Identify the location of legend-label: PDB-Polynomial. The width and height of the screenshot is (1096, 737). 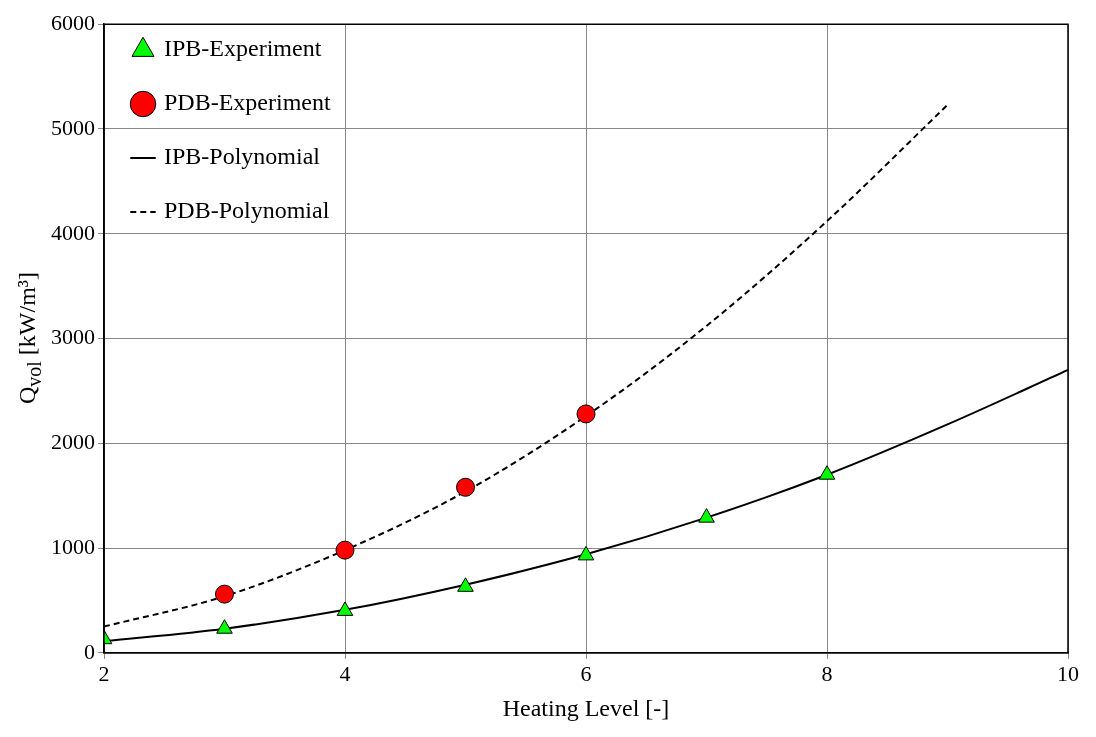
(247, 210).